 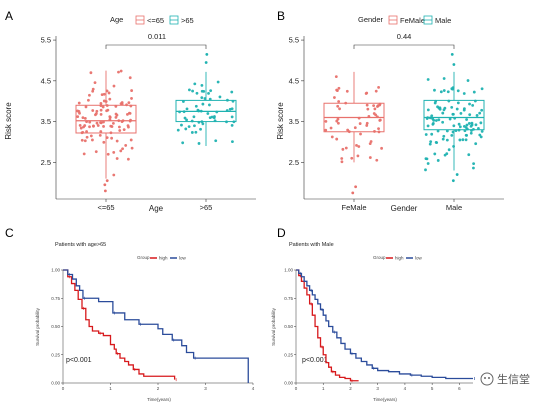 What do you see at coordinates (385, 399) in the screenshot?
I see `x-axis-title: Time(years)` at bounding box center [385, 399].